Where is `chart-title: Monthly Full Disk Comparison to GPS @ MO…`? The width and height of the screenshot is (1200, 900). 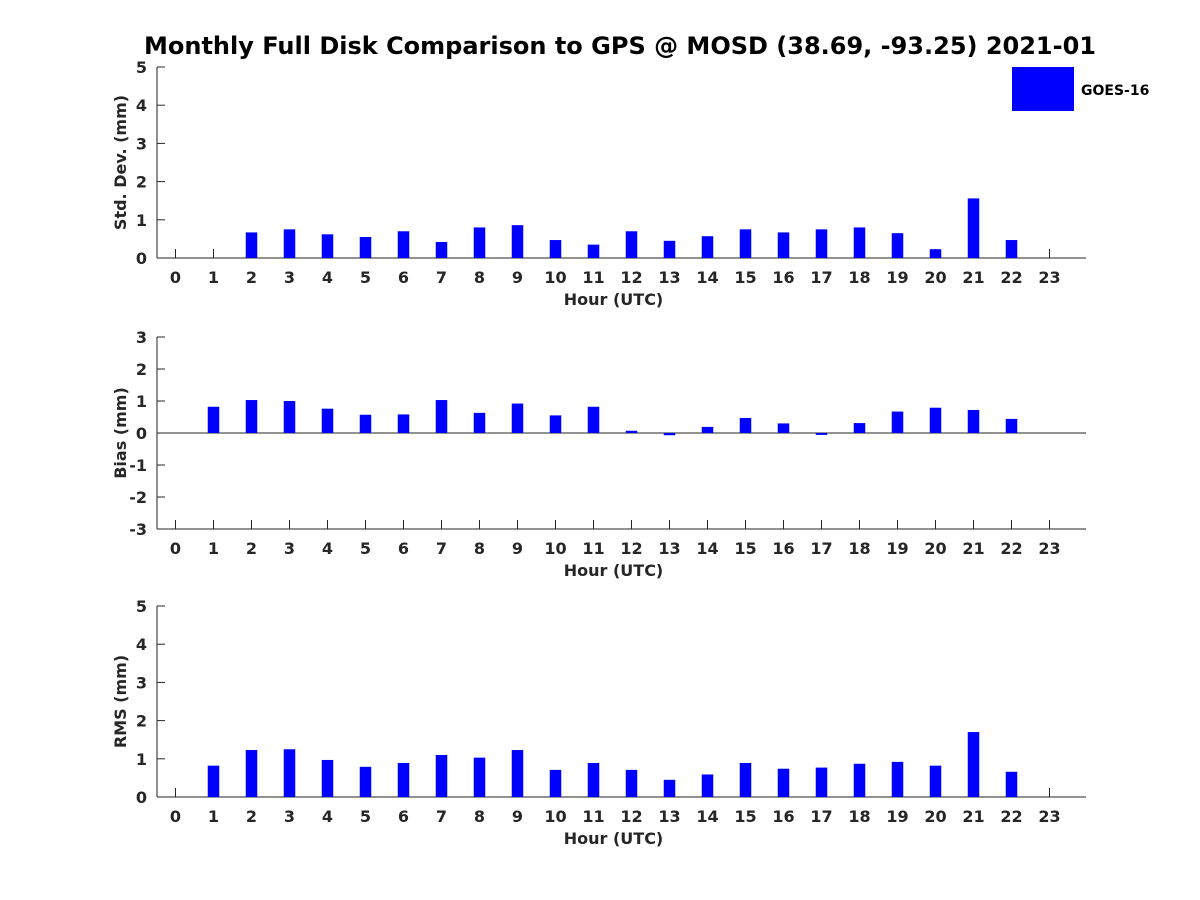 chart-title: Monthly Full Disk Comparison to GPS @ MO… is located at coordinates (620, 46).